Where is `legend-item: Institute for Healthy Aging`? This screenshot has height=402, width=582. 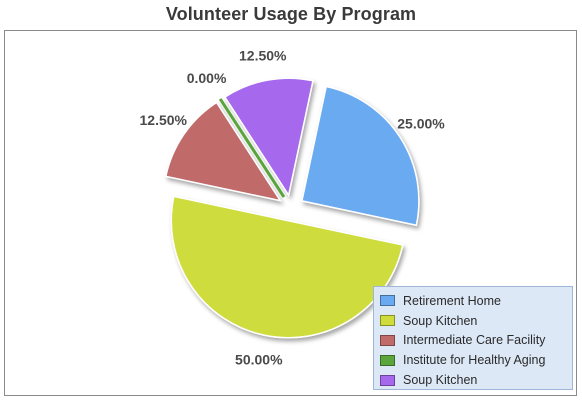 legend-item: Institute for Healthy Aging is located at coordinates (476, 360).